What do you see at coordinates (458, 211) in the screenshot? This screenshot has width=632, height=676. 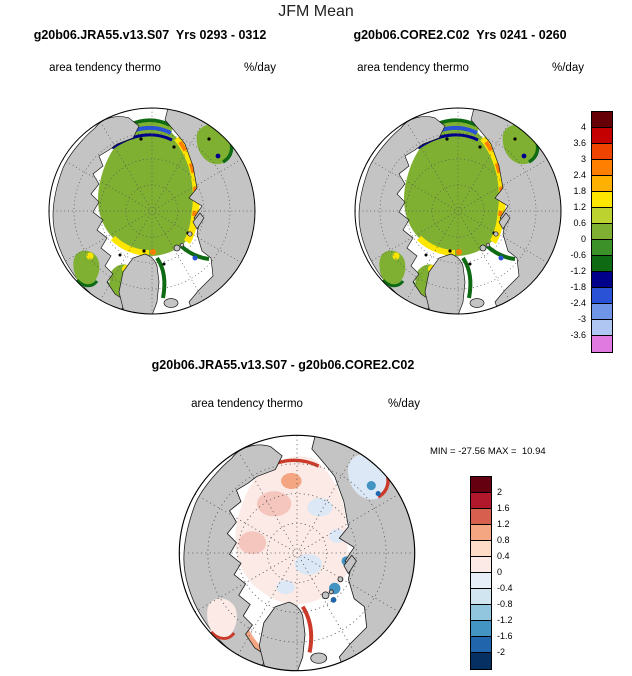 I see `map-core2` at bounding box center [458, 211].